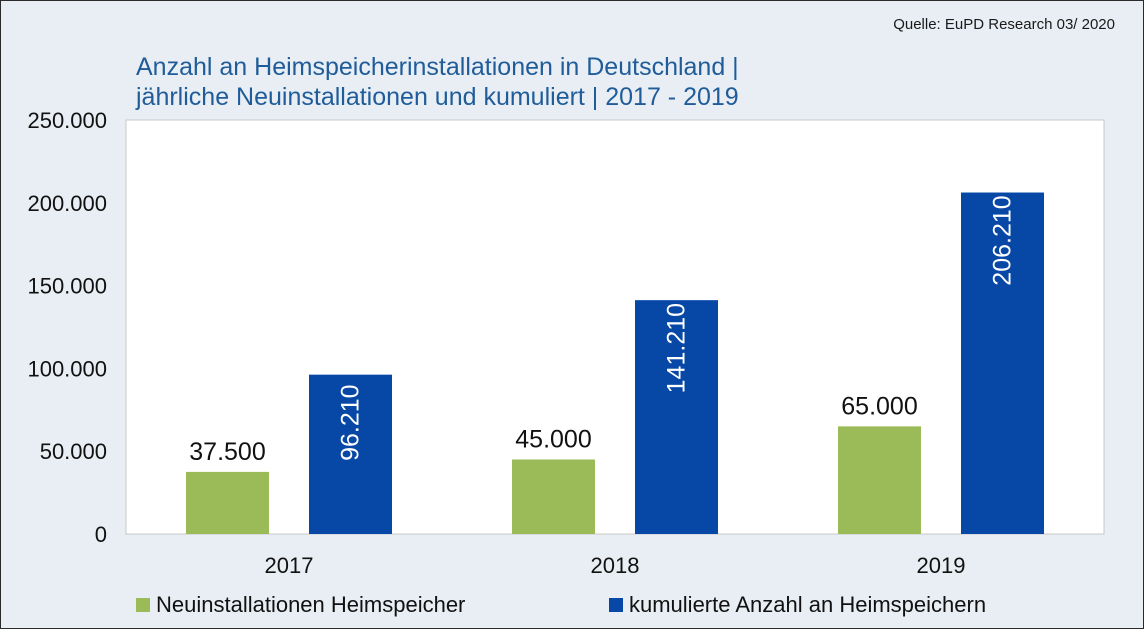 The height and width of the screenshot is (629, 1144). What do you see at coordinates (73, 451) in the screenshot?
I see `y-tick-label: 50.000` at bounding box center [73, 451].